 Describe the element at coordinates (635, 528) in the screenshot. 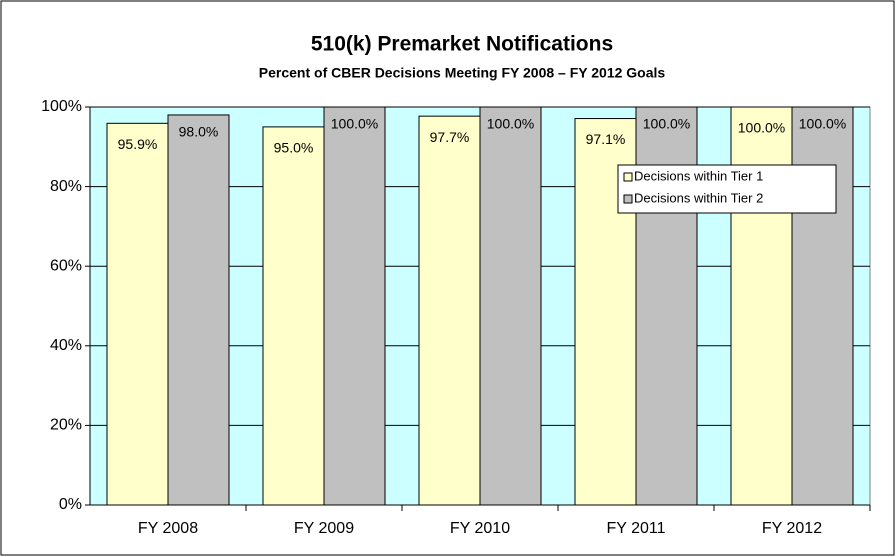

I see `x-tick-label: FY 2011` at that location.